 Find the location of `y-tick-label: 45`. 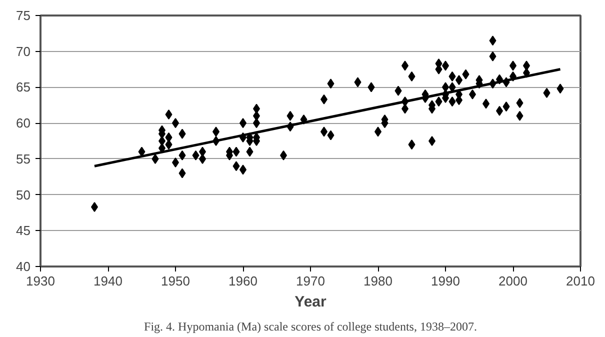

y-tick-label: 45 is located at coordinates (23, 230).